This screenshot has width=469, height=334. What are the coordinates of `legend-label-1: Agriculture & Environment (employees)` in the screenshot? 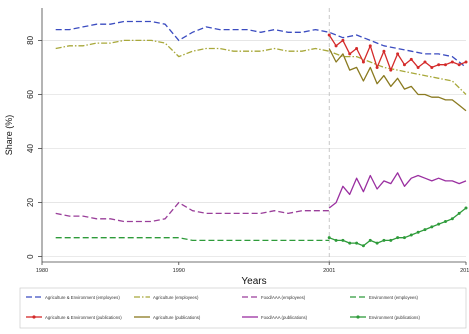 It's located at (82, 297).